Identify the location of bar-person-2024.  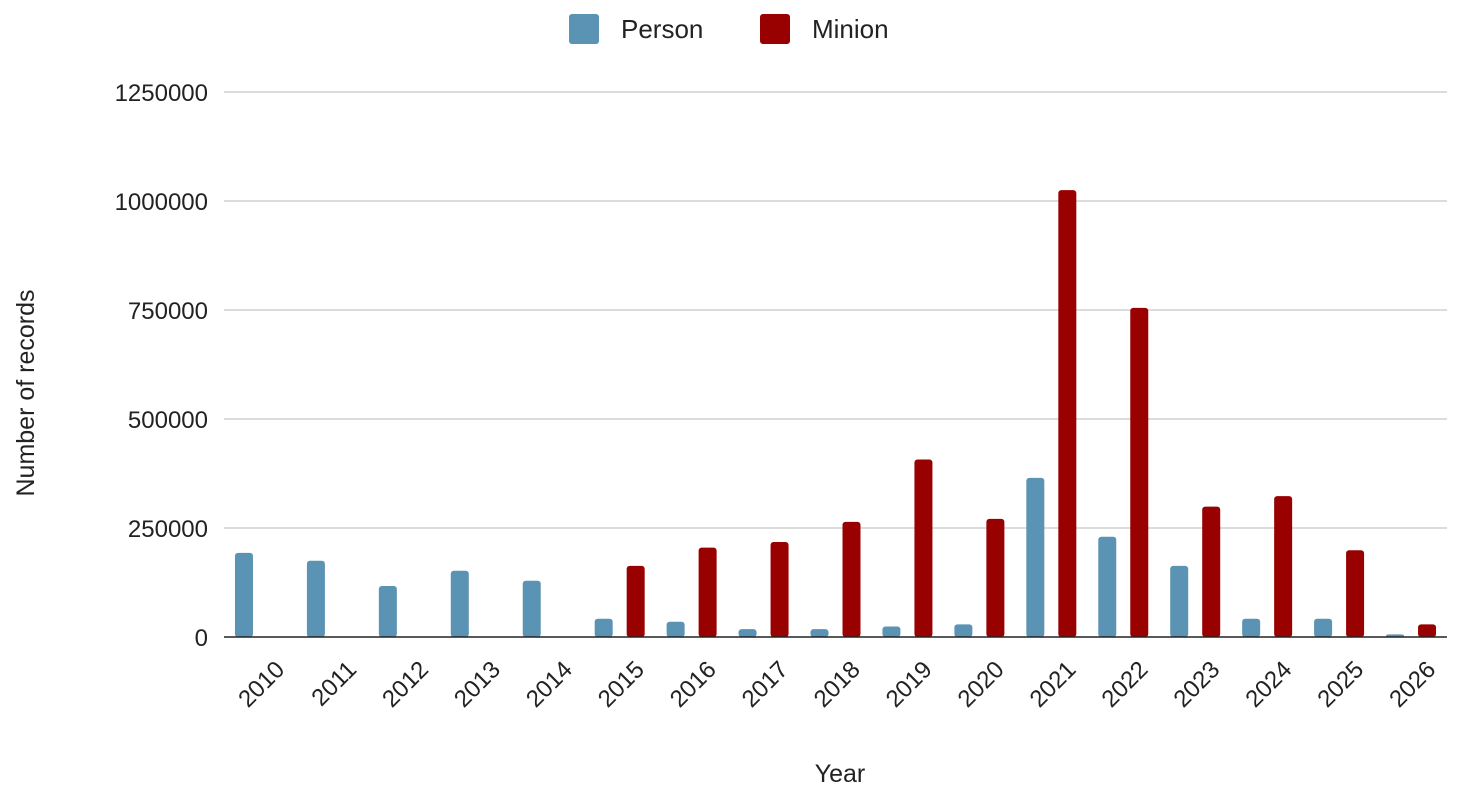
(1251, 627).